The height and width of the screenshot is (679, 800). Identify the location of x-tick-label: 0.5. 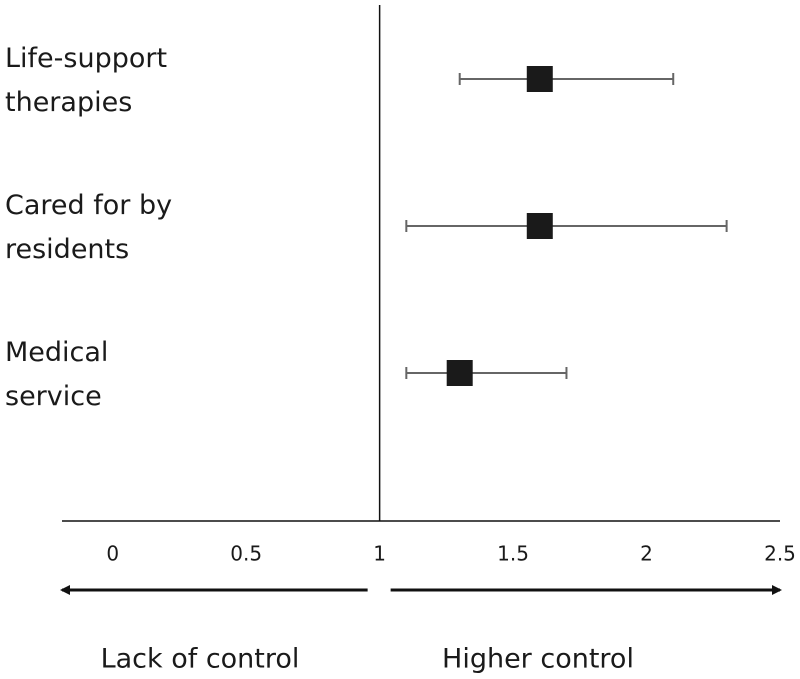
(246, 554).